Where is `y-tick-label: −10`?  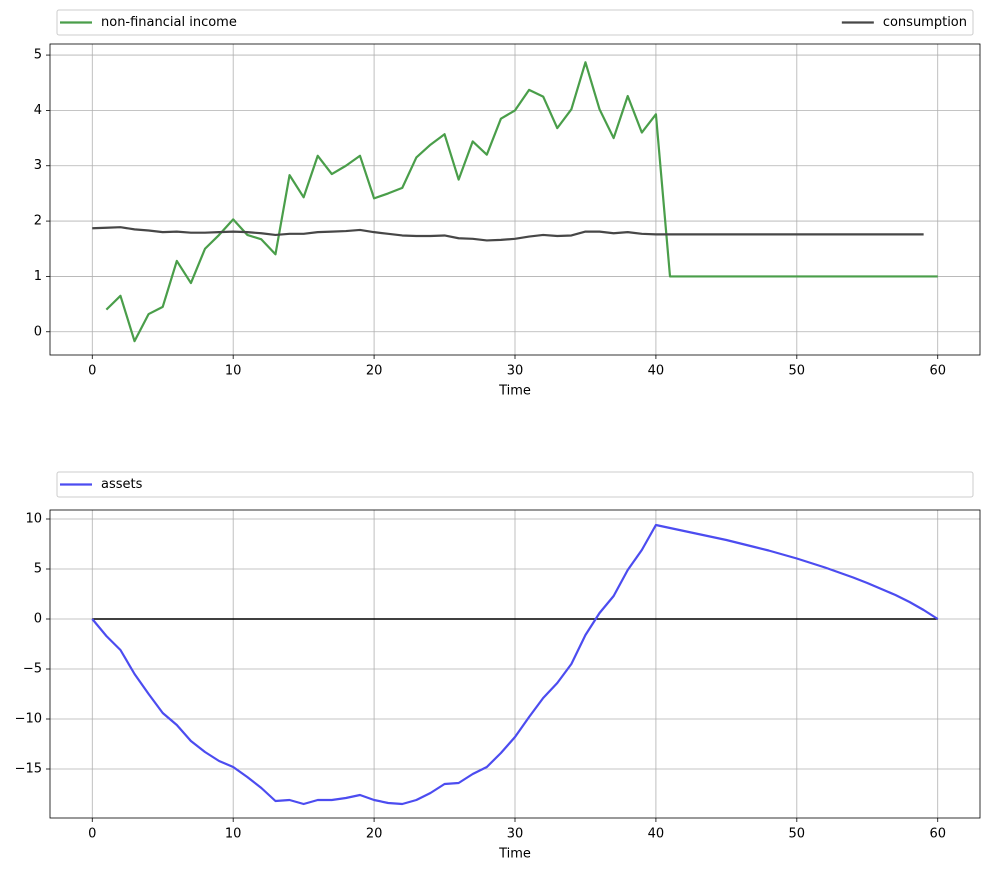
y-tick-label: −10 is located at coordinates (28, 719).